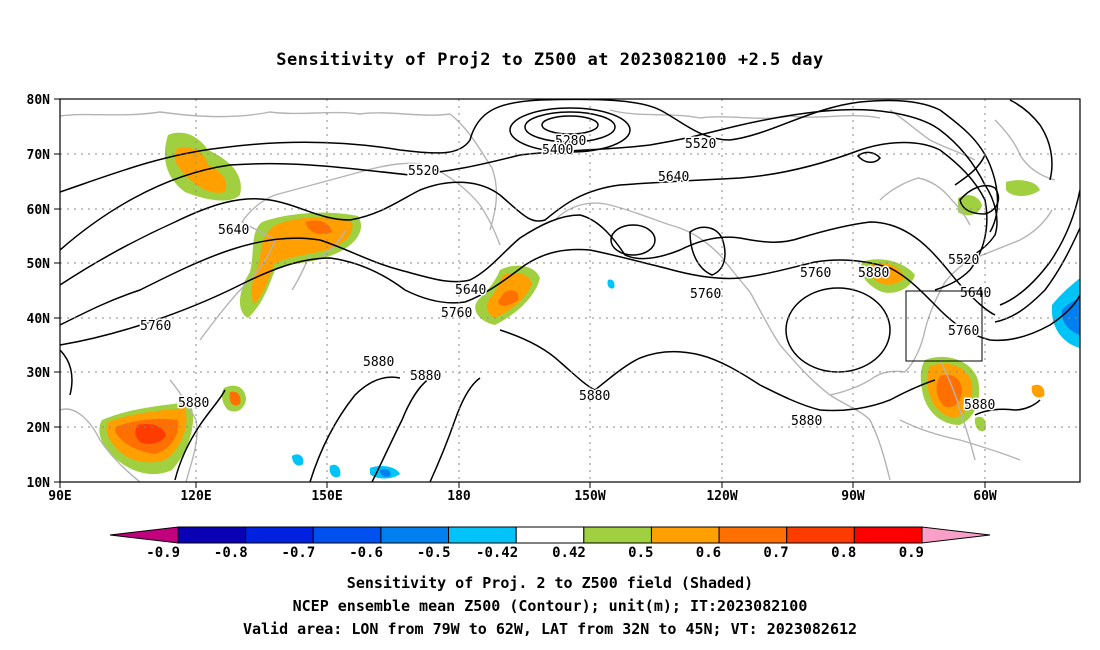 Image resolution: width=1100 pixels, height=650 pixels. Describe the element at coordinates (39, 373) in the screenshot. I see `lat-label: 30N` at that location.